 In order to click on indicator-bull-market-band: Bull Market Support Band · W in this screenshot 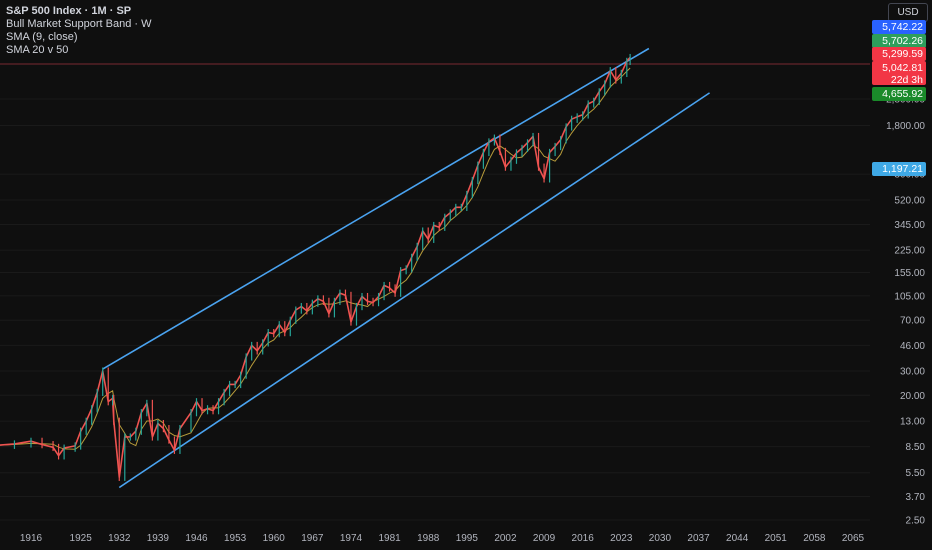, I will do `click(79, 24)`.